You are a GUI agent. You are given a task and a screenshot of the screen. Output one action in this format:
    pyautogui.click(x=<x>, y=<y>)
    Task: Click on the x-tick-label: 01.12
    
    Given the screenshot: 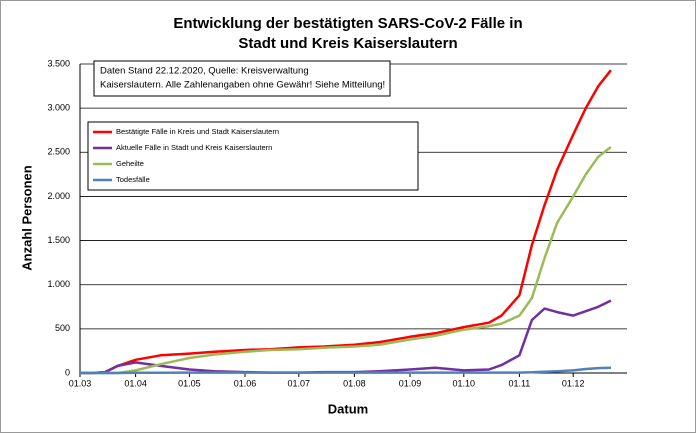 What is the action you would take?
    pyautogui.click(x=573, y=383)
    